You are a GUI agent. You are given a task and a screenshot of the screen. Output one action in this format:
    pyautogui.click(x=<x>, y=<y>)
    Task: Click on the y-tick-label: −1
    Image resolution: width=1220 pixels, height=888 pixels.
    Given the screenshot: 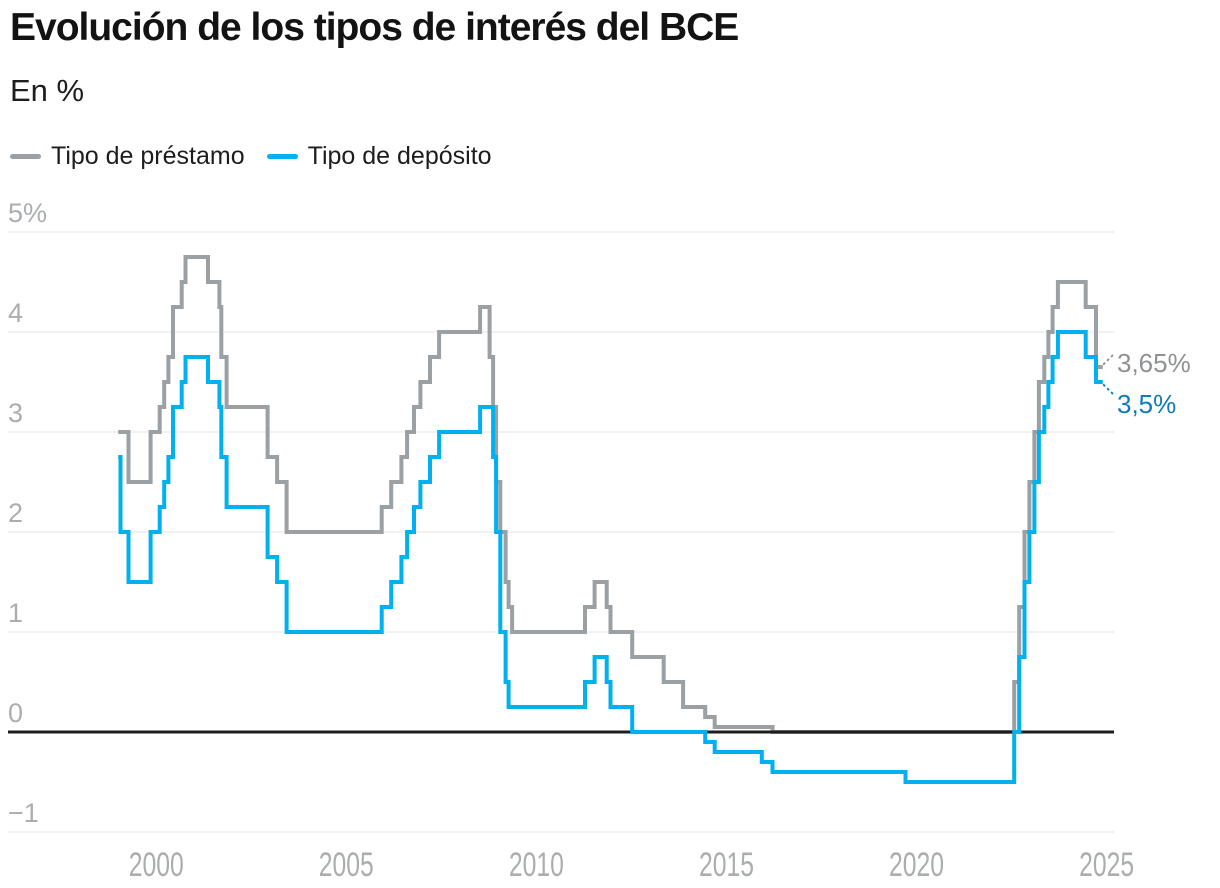 What is the action you would take?
    pyautogui.click(x=23, y=813)
    